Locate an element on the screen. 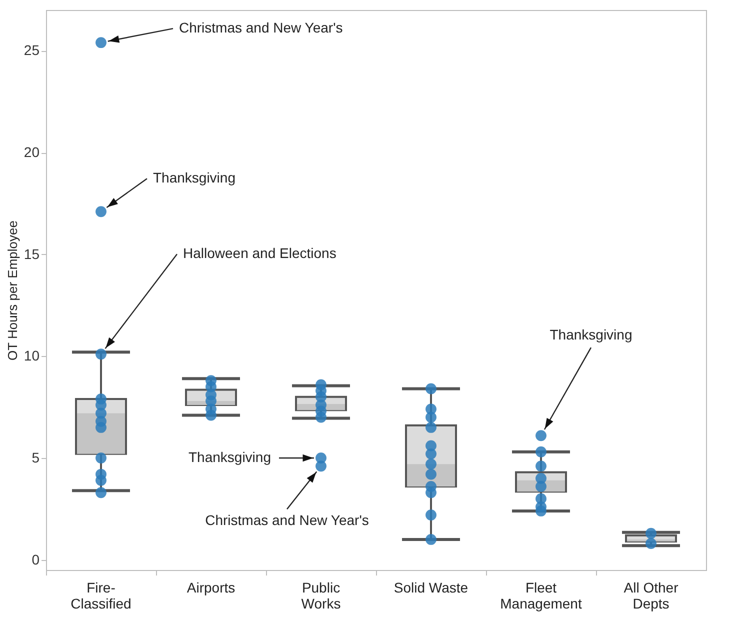 Image resolution: width=744 pixels, height=628 pixels. x-tick-label: Airports is located at coordinates (211, 588).